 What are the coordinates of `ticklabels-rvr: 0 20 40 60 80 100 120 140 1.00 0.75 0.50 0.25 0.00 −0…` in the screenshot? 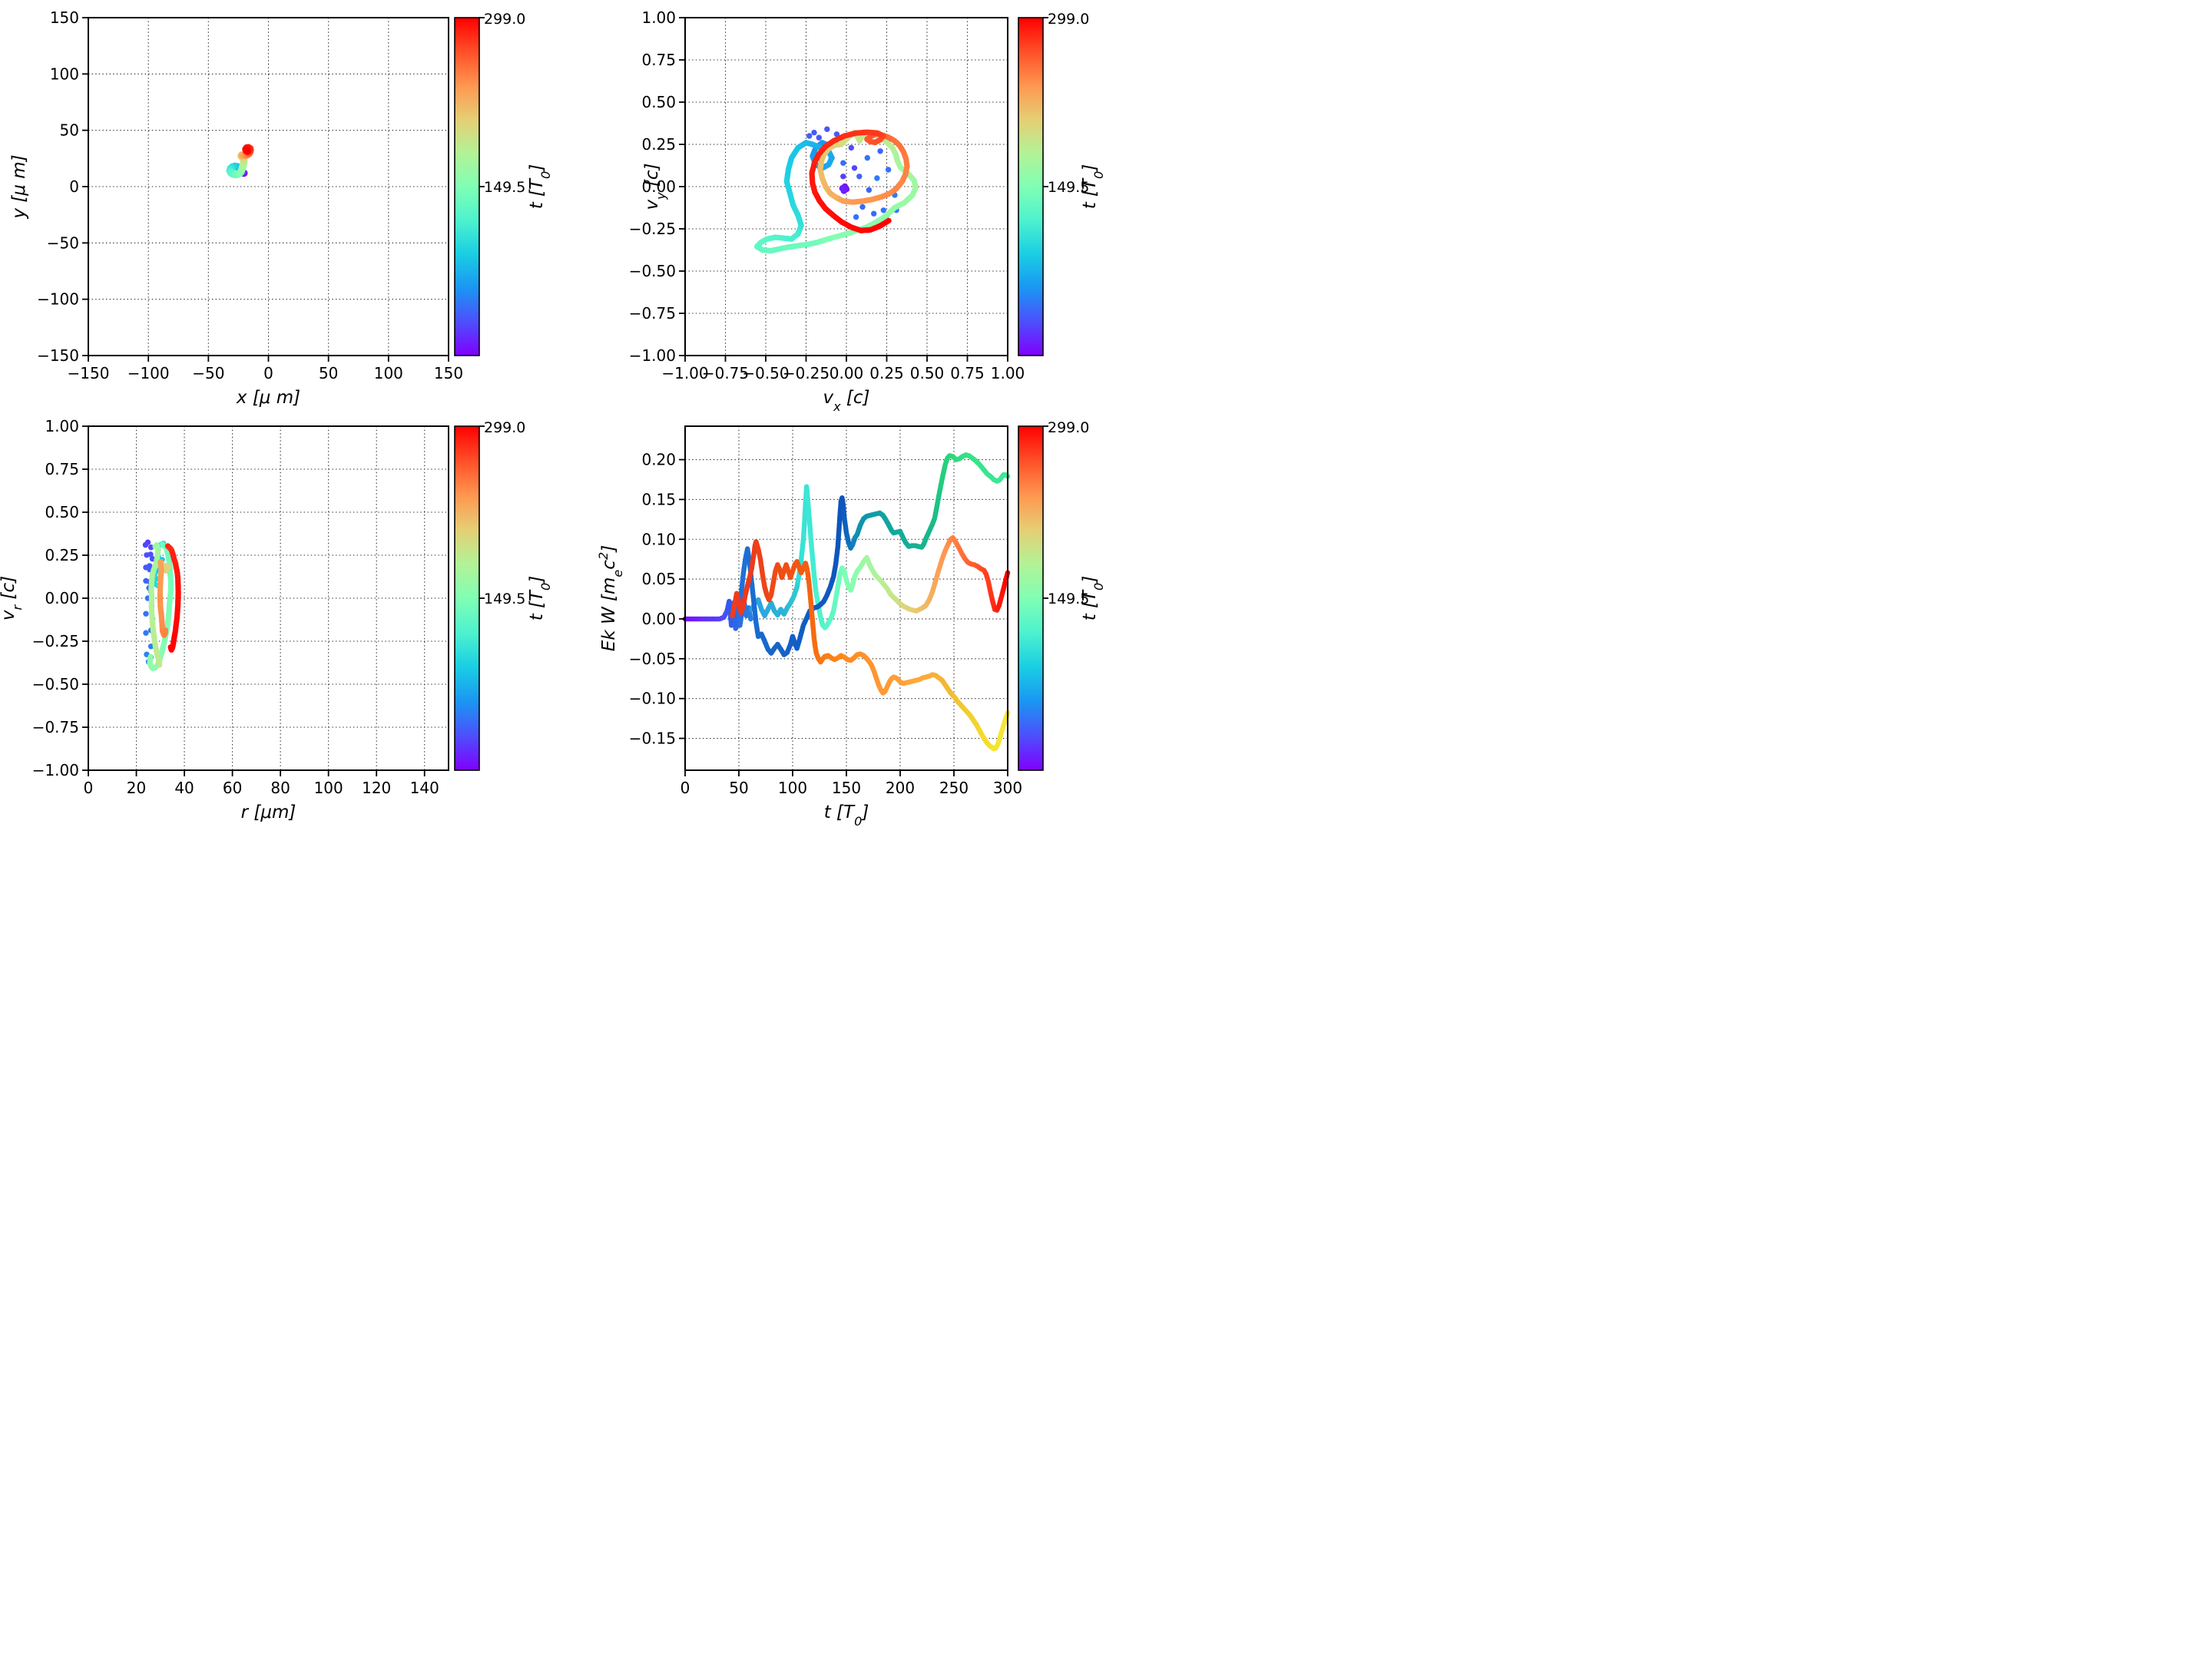 It's located at (236, 607).